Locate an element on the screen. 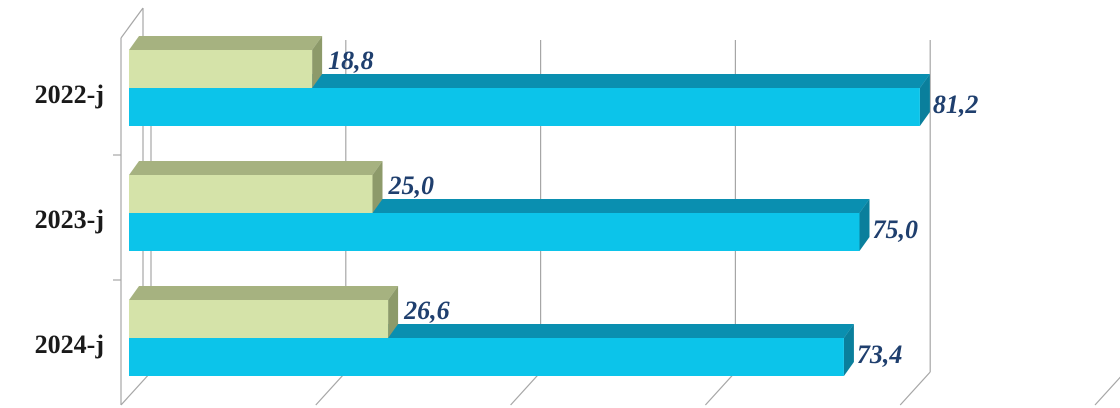 The height and width of the screenshot is (408, 1120). value-label-series-2-2023-j: 75,0 is located at coordinates (896, 229).